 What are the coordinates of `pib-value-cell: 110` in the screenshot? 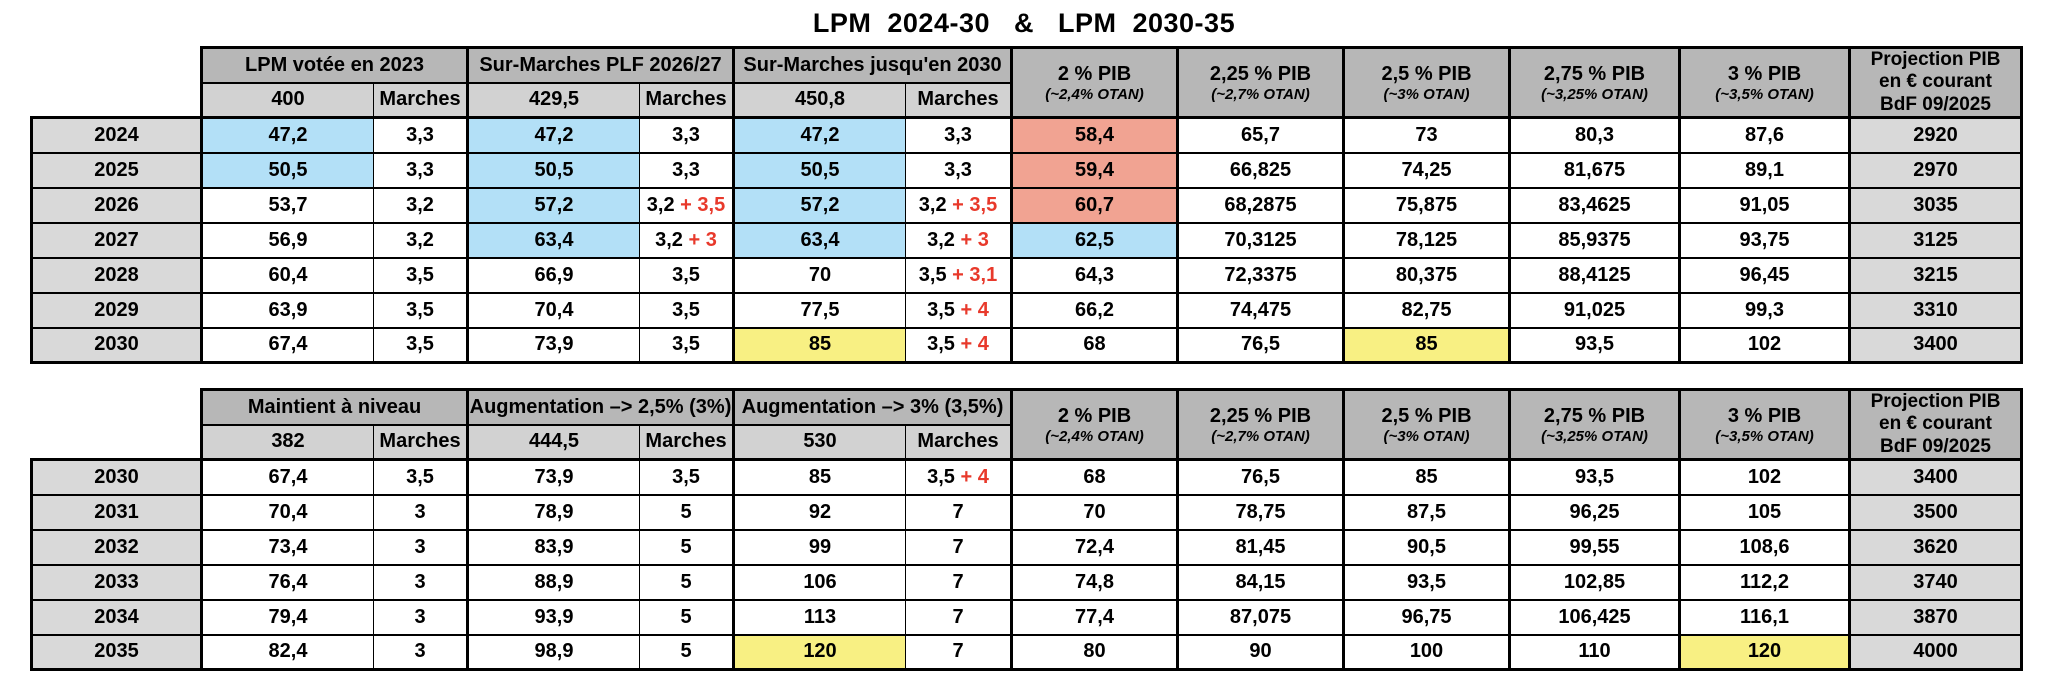 It's located at (1594, 652).